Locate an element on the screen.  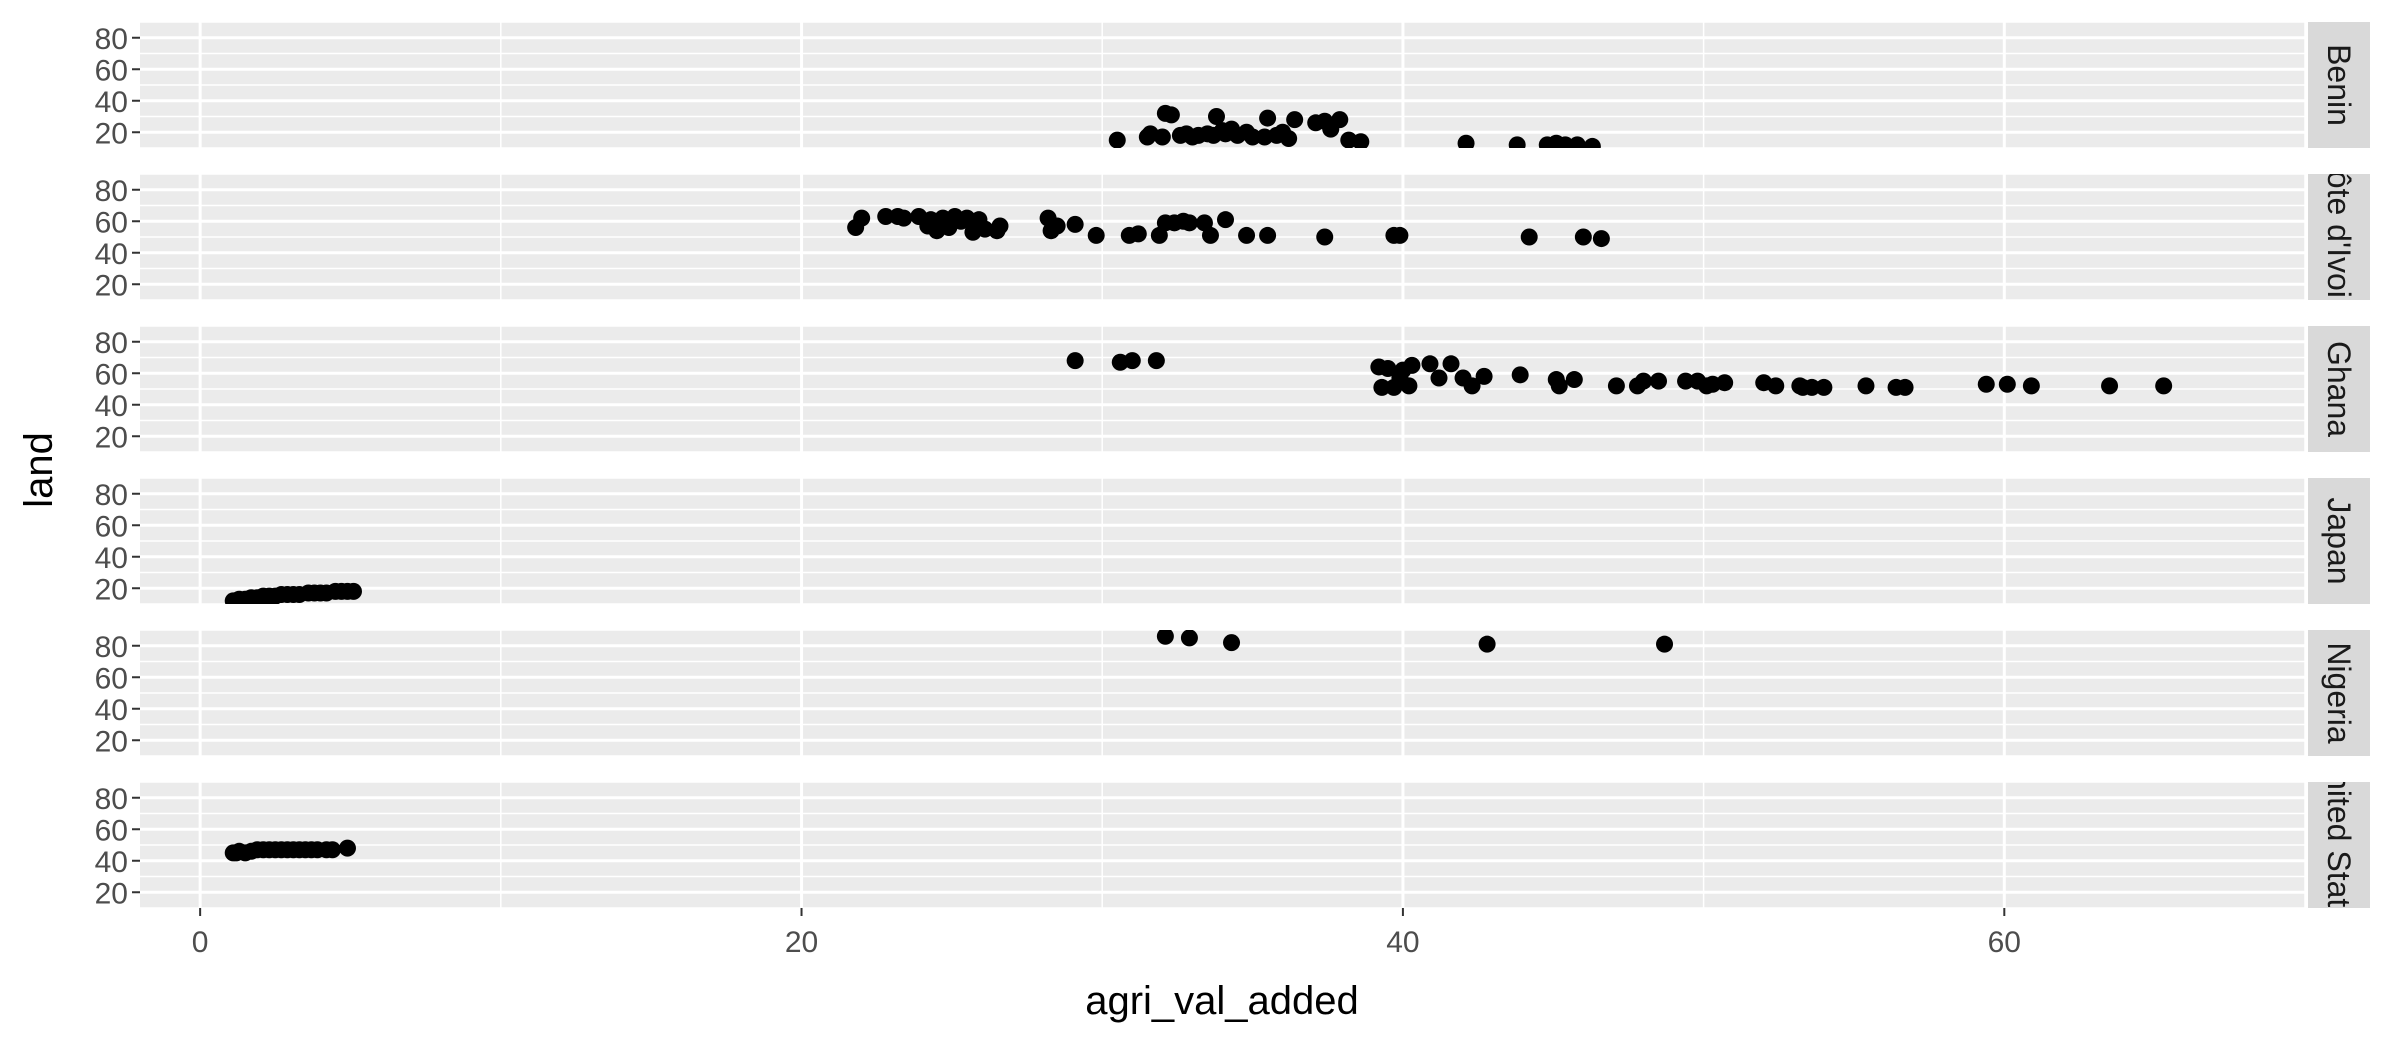
x-tick-label: 0 is located at coordinates (200, 942).